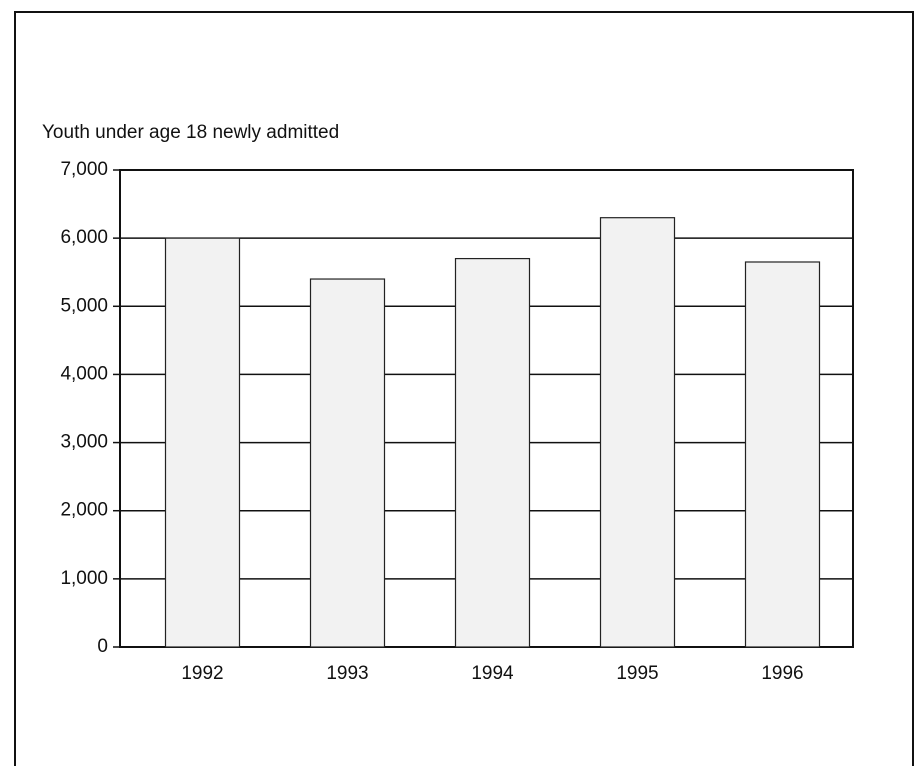 This screenshot has width=916, height=766. I want to click on x-tick-label: 1992, so click(202, 673).